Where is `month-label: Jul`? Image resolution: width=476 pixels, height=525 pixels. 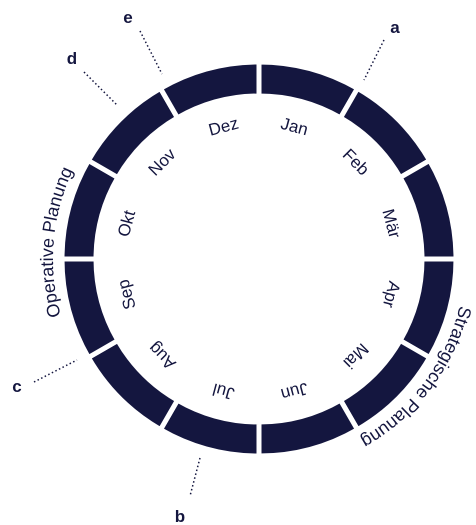
month-label: Jul is located at coordinates (224, 391).